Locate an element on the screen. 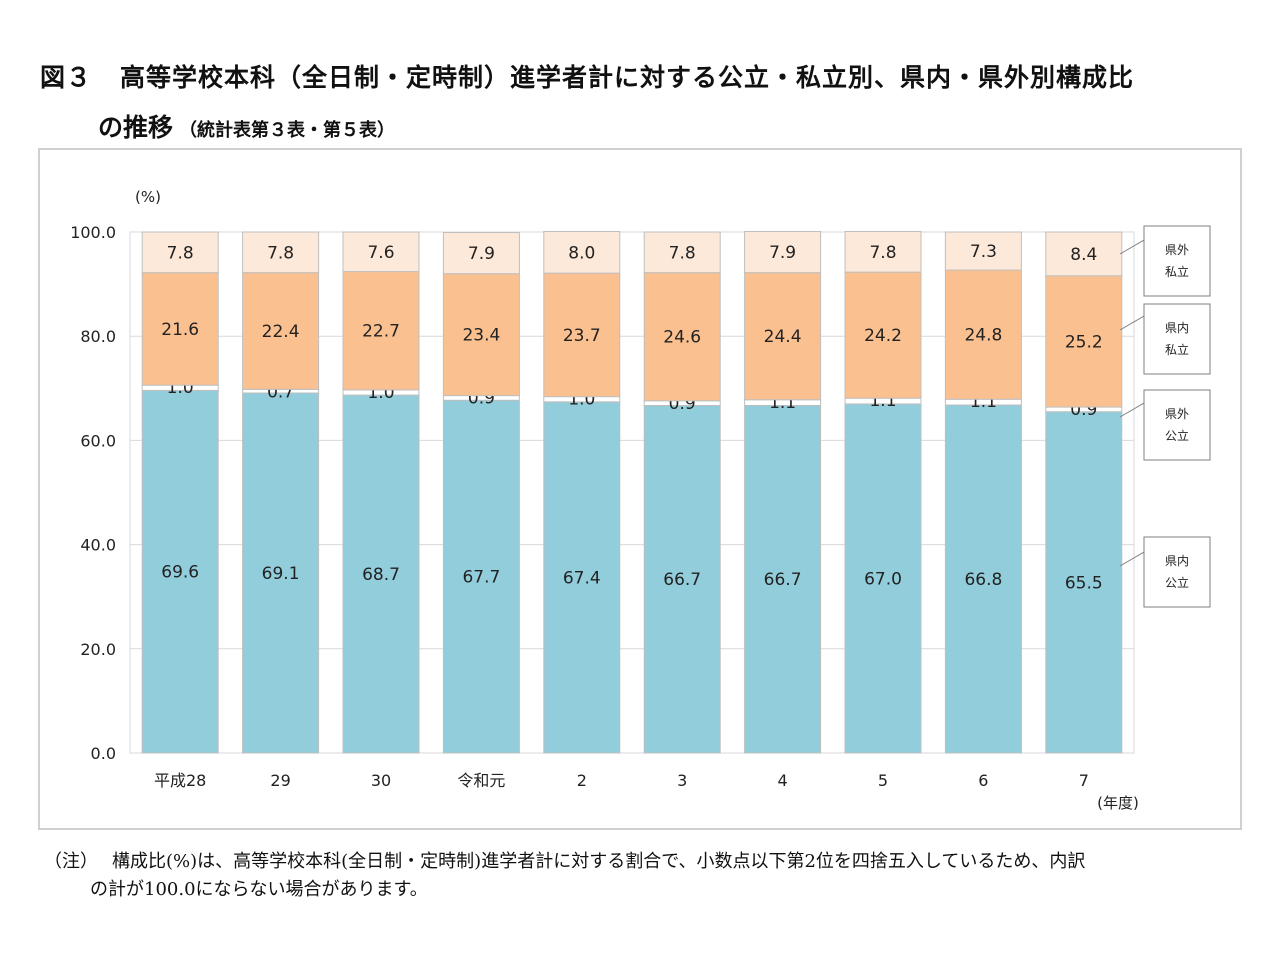 The width and height of the screenshot is (1280, 968). x-tick-label: 2 is located at coordinates (582, 780).